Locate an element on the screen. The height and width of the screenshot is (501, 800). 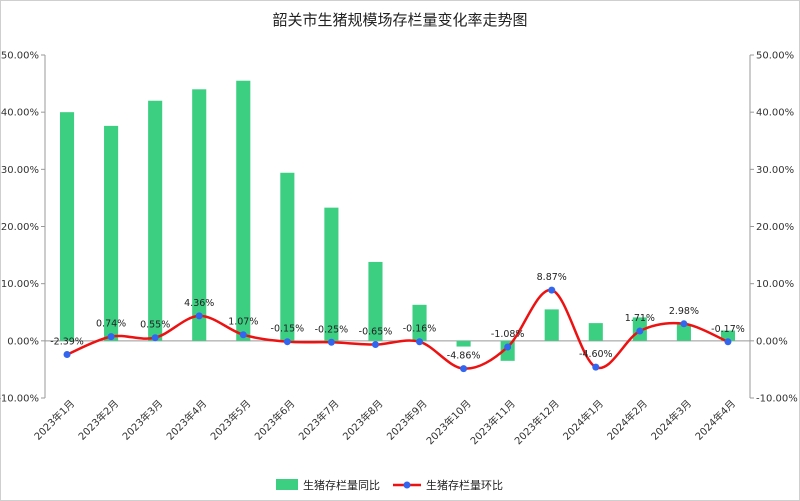
y-left-tick-label: 0.00% is located at coordinates (23, 341).